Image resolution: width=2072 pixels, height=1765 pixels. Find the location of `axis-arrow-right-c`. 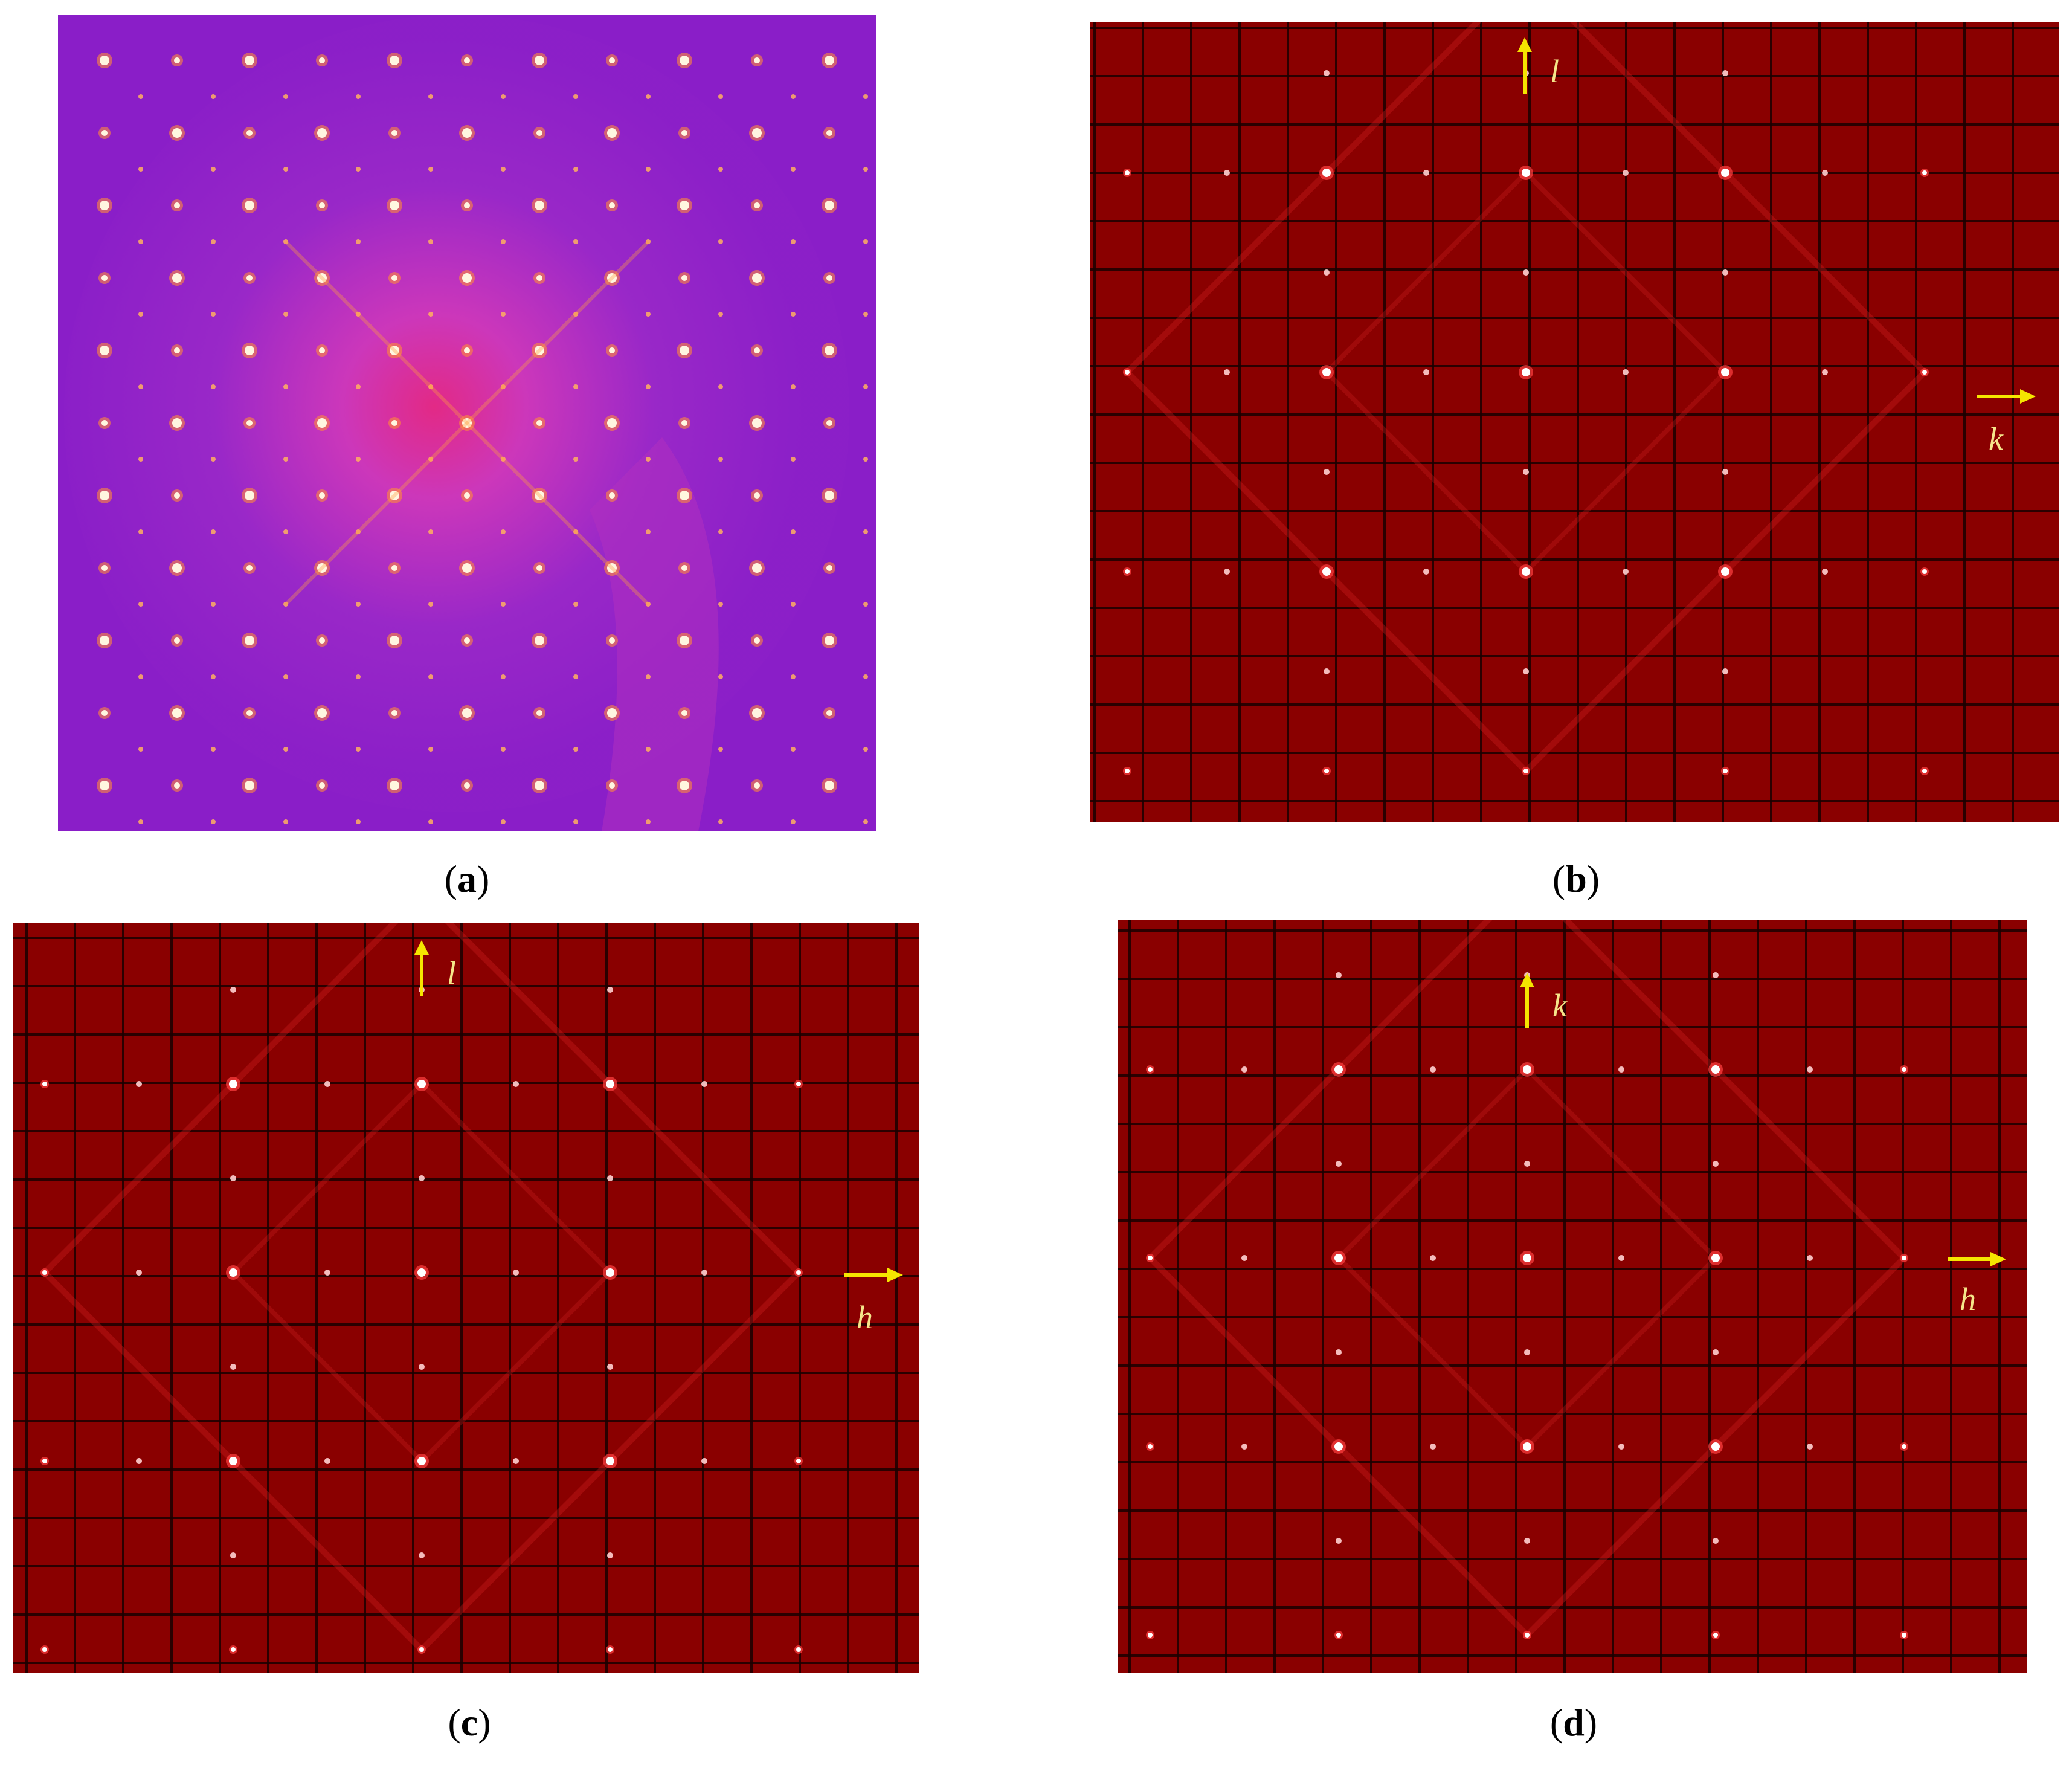

axis-arrow-right-c is located at coordinates (874, 1275).